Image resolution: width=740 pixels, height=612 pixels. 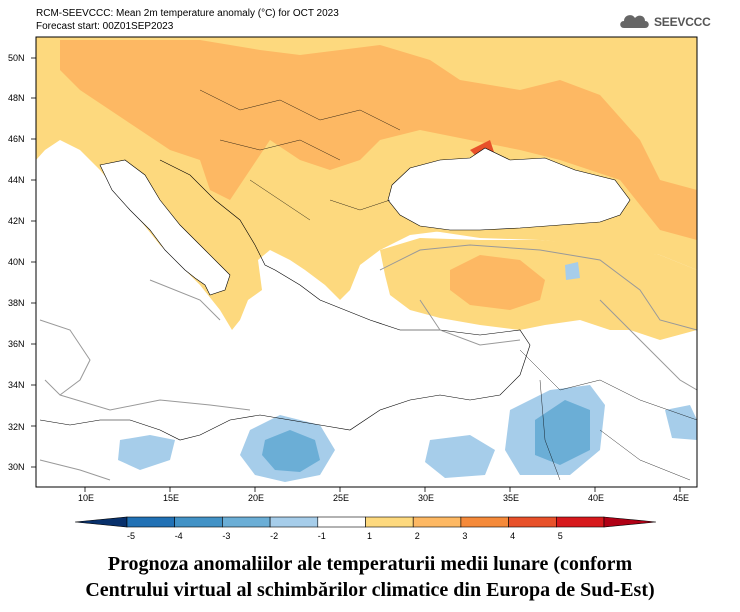 I want to click on lon-tick: 45E, so click(x=681, y=498).